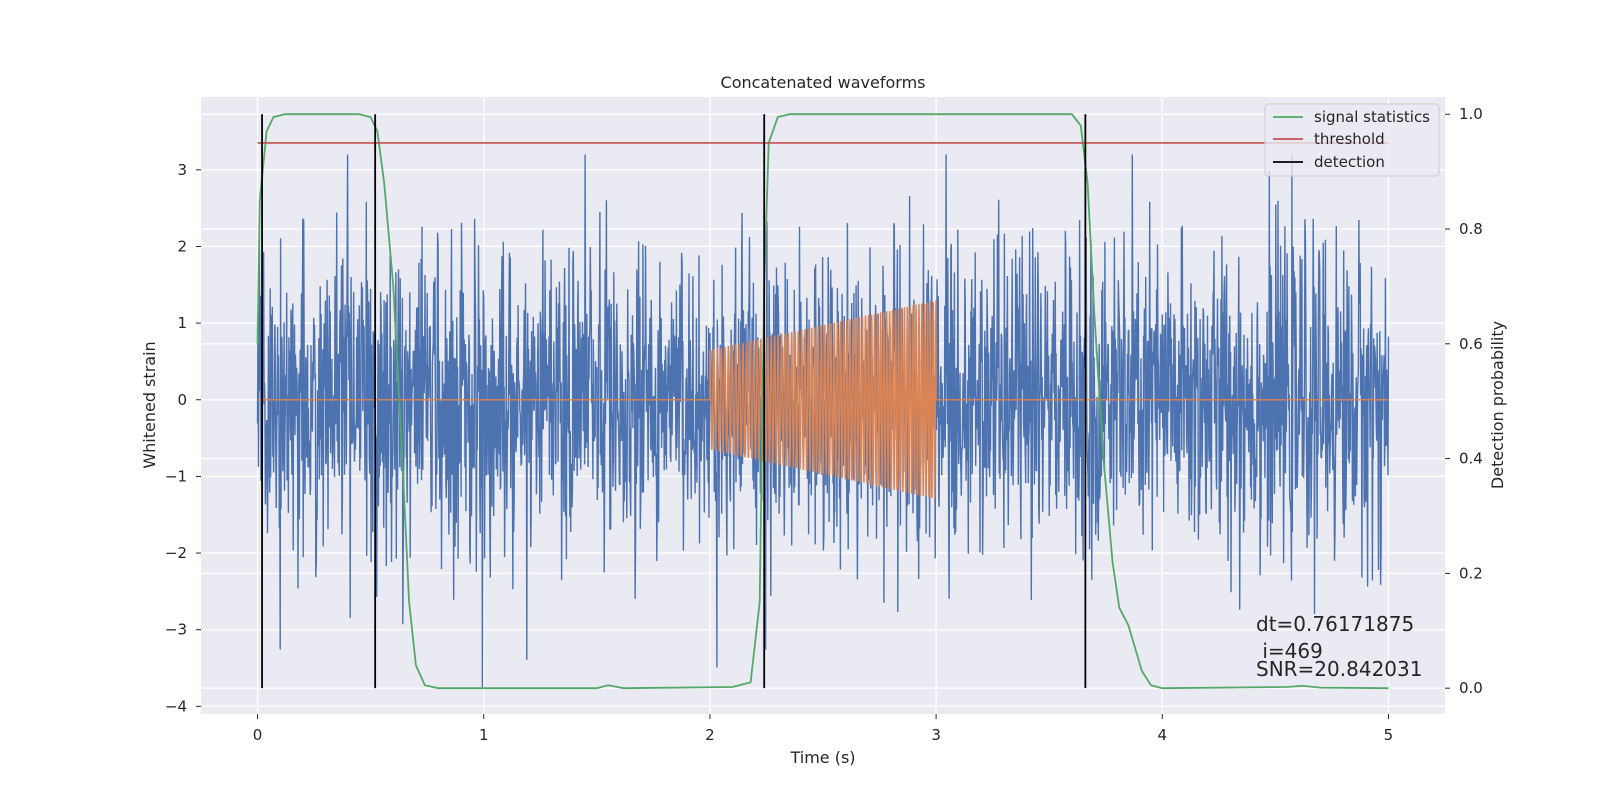 The image size is (1600, 800). I want to click on y-tick-label: 0, so click(182, 400).